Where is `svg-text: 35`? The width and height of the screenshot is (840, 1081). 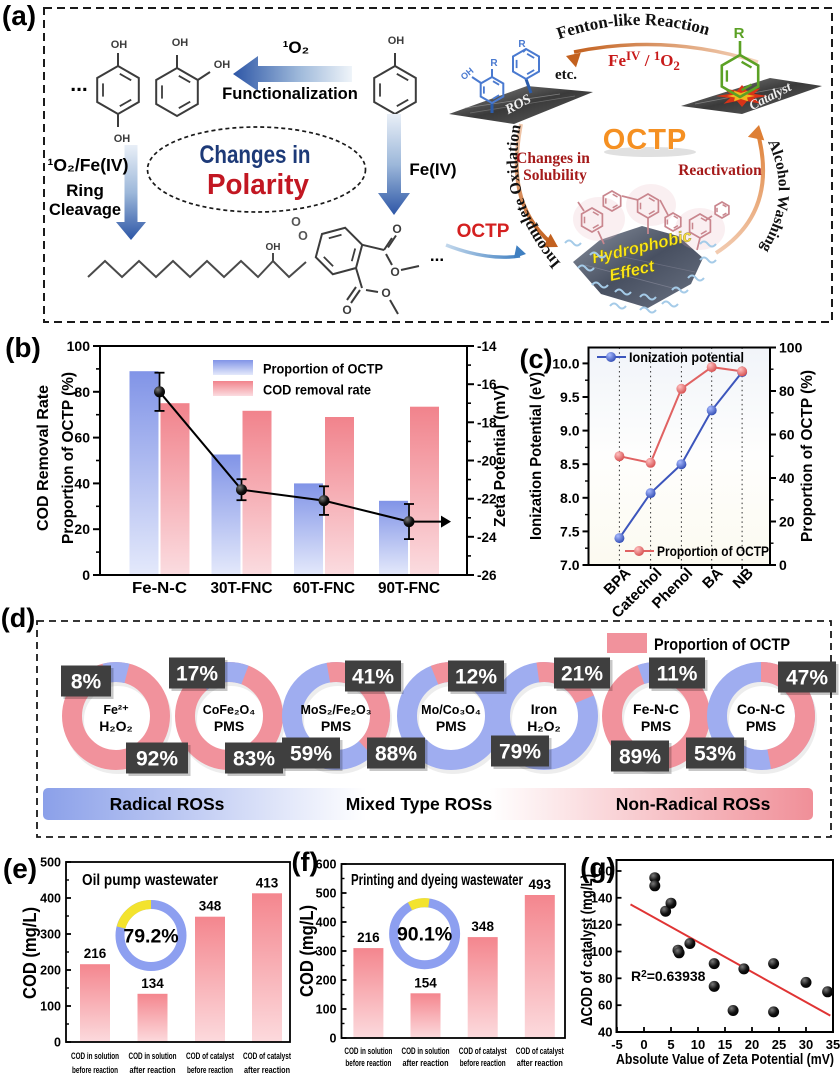 svg-text: 35 is located at coordinates (833, 1044).